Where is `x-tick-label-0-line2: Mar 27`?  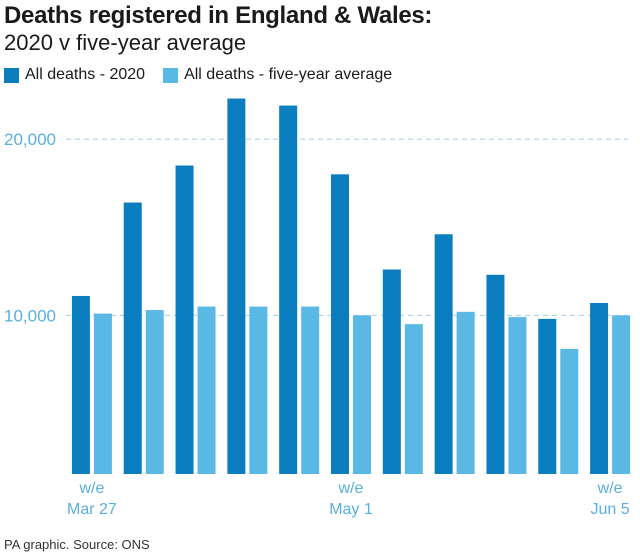 x-tick-label-0-line2: Mar 27 is located at coordinates (92, 509).